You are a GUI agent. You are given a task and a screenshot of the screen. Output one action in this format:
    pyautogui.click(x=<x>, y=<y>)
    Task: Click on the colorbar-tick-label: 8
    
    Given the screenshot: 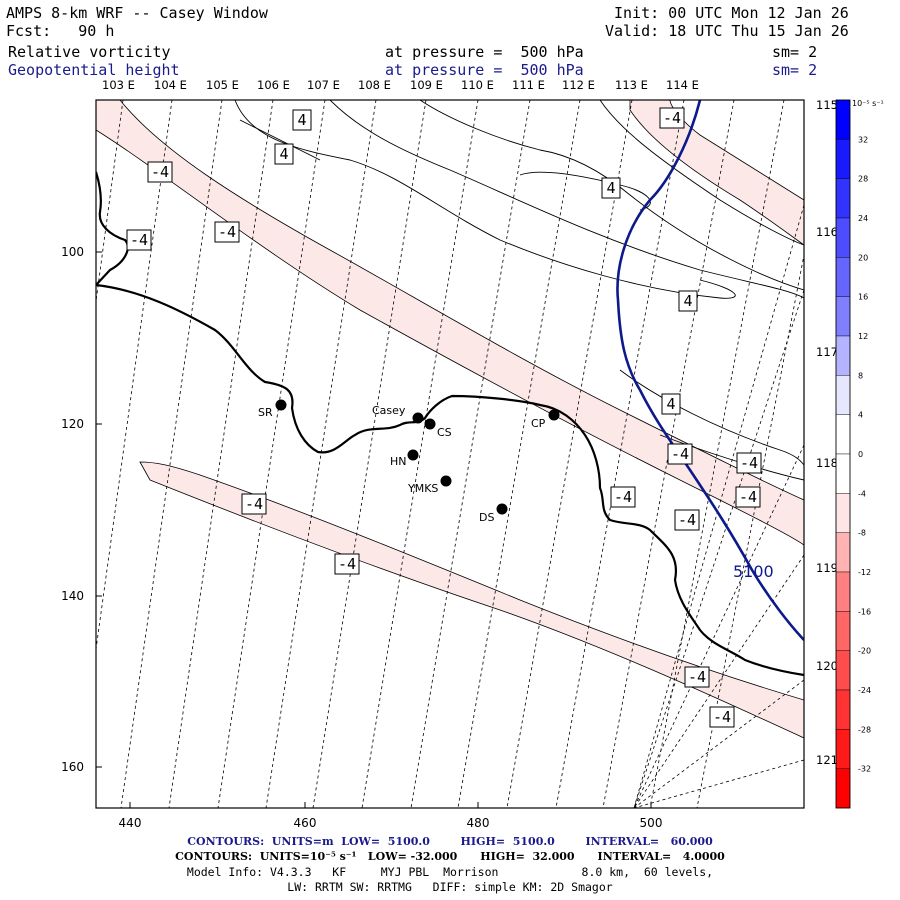 What is the action you would take?
    pyautogui.click(x=860, y=375)
    